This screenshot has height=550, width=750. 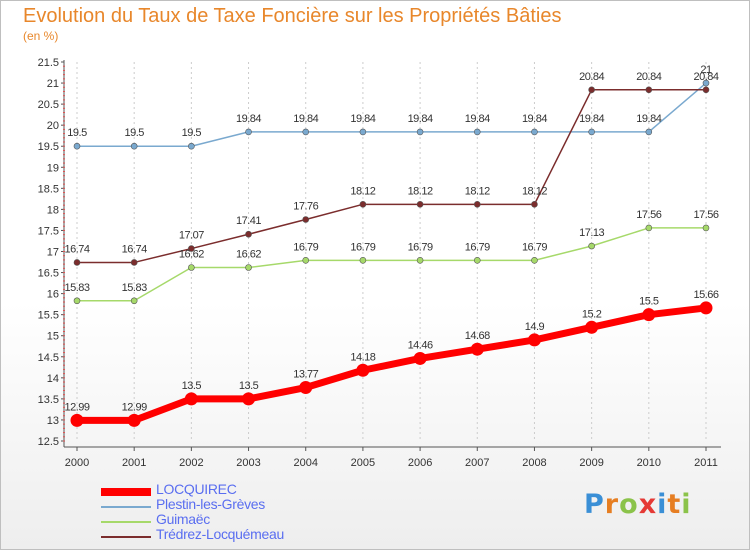 What do you see at coordinates (629, 504) in the screenshot?
I see `logo-letter: o` at bounding box center [629, 504].